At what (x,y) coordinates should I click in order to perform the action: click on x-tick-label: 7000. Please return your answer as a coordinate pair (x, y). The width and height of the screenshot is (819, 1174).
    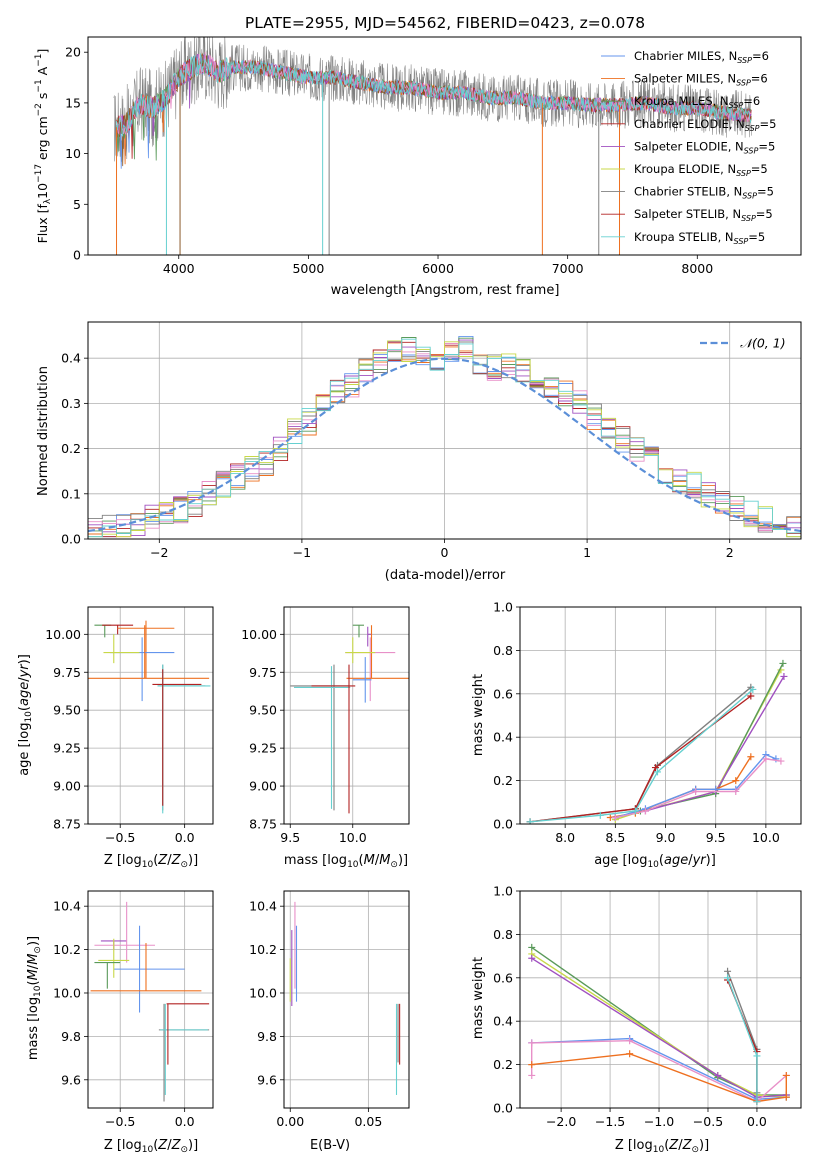
    Looking at the image, I should click on (568, 268).